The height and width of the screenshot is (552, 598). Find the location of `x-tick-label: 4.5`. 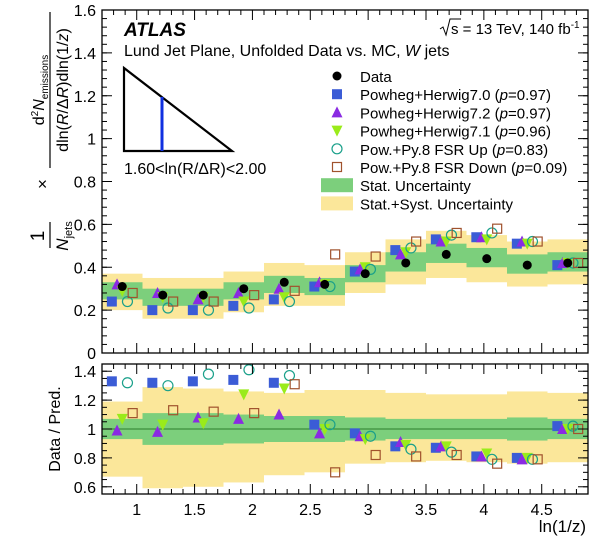

x-tick-label: 4.5 is located at coordinates (542, 510).